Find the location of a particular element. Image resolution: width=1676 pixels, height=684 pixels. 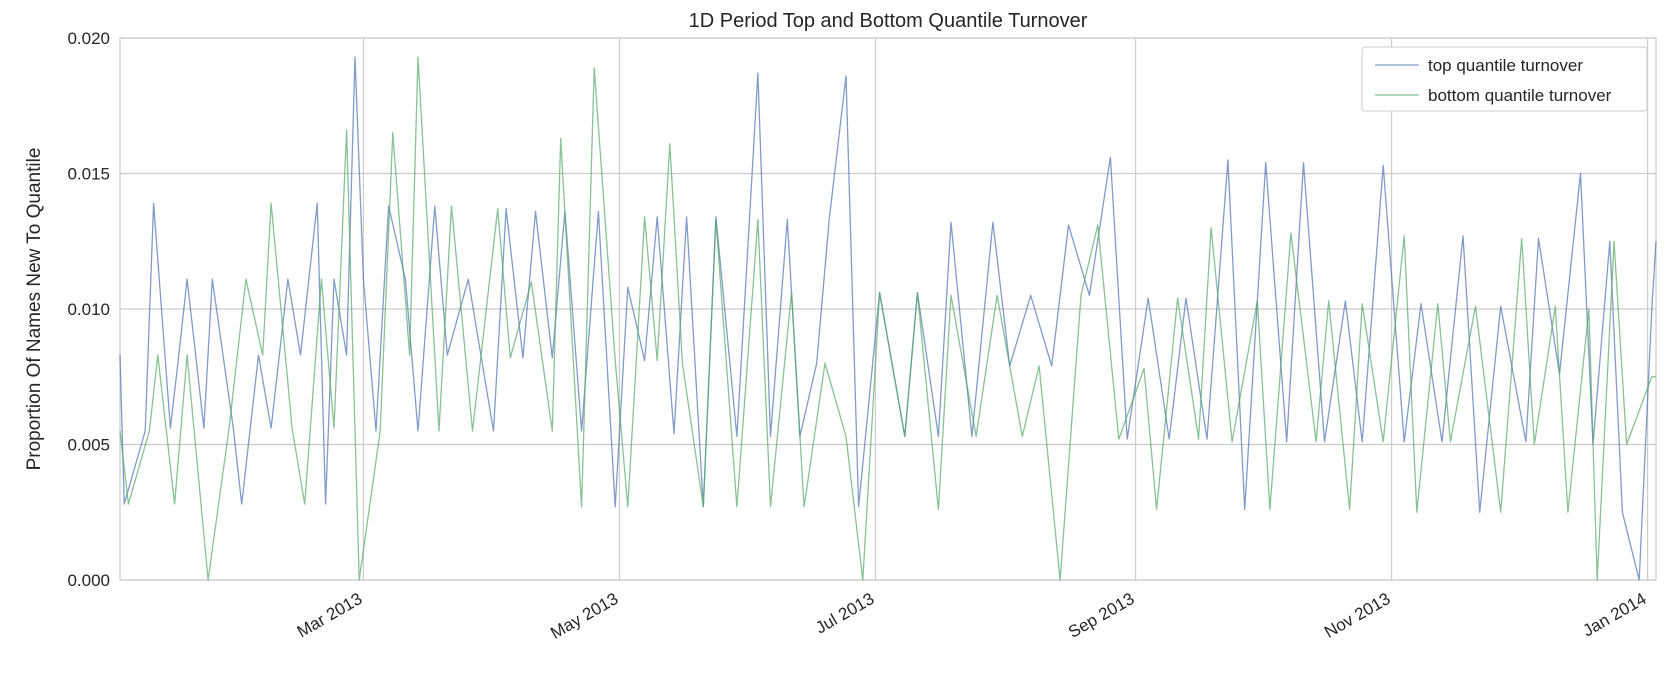

x-tick-label: May 2013 is located at coordinates (584, 616).